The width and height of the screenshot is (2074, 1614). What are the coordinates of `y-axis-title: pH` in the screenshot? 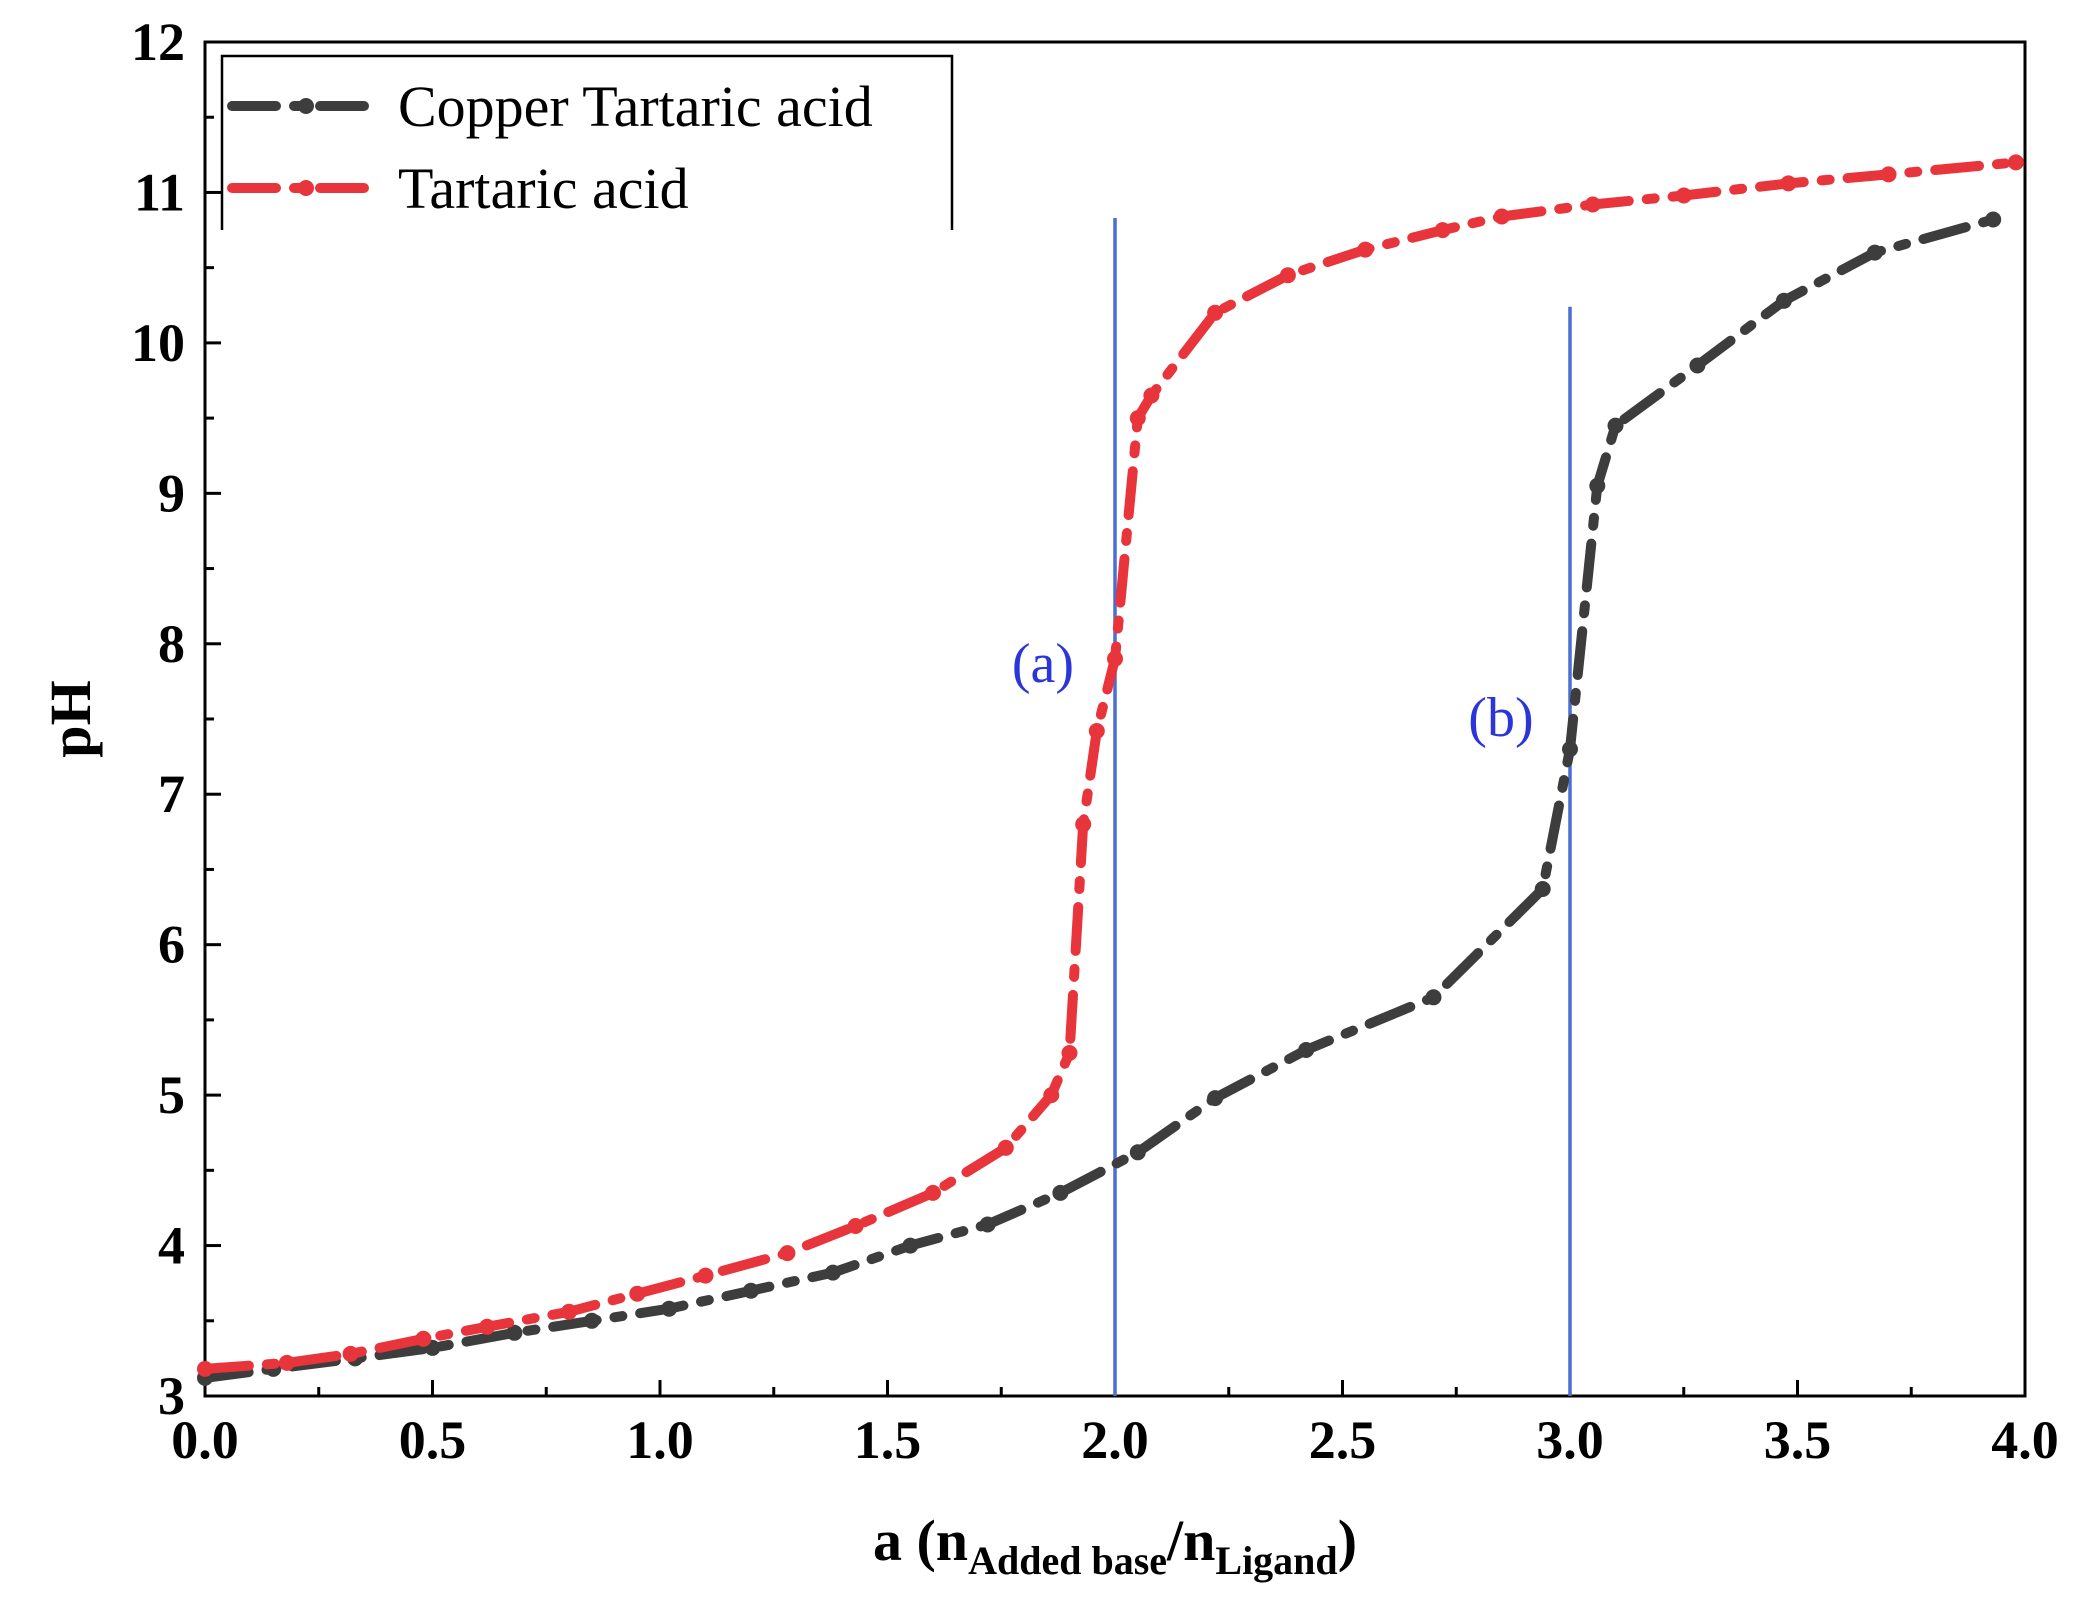 It's located at (70, 718).